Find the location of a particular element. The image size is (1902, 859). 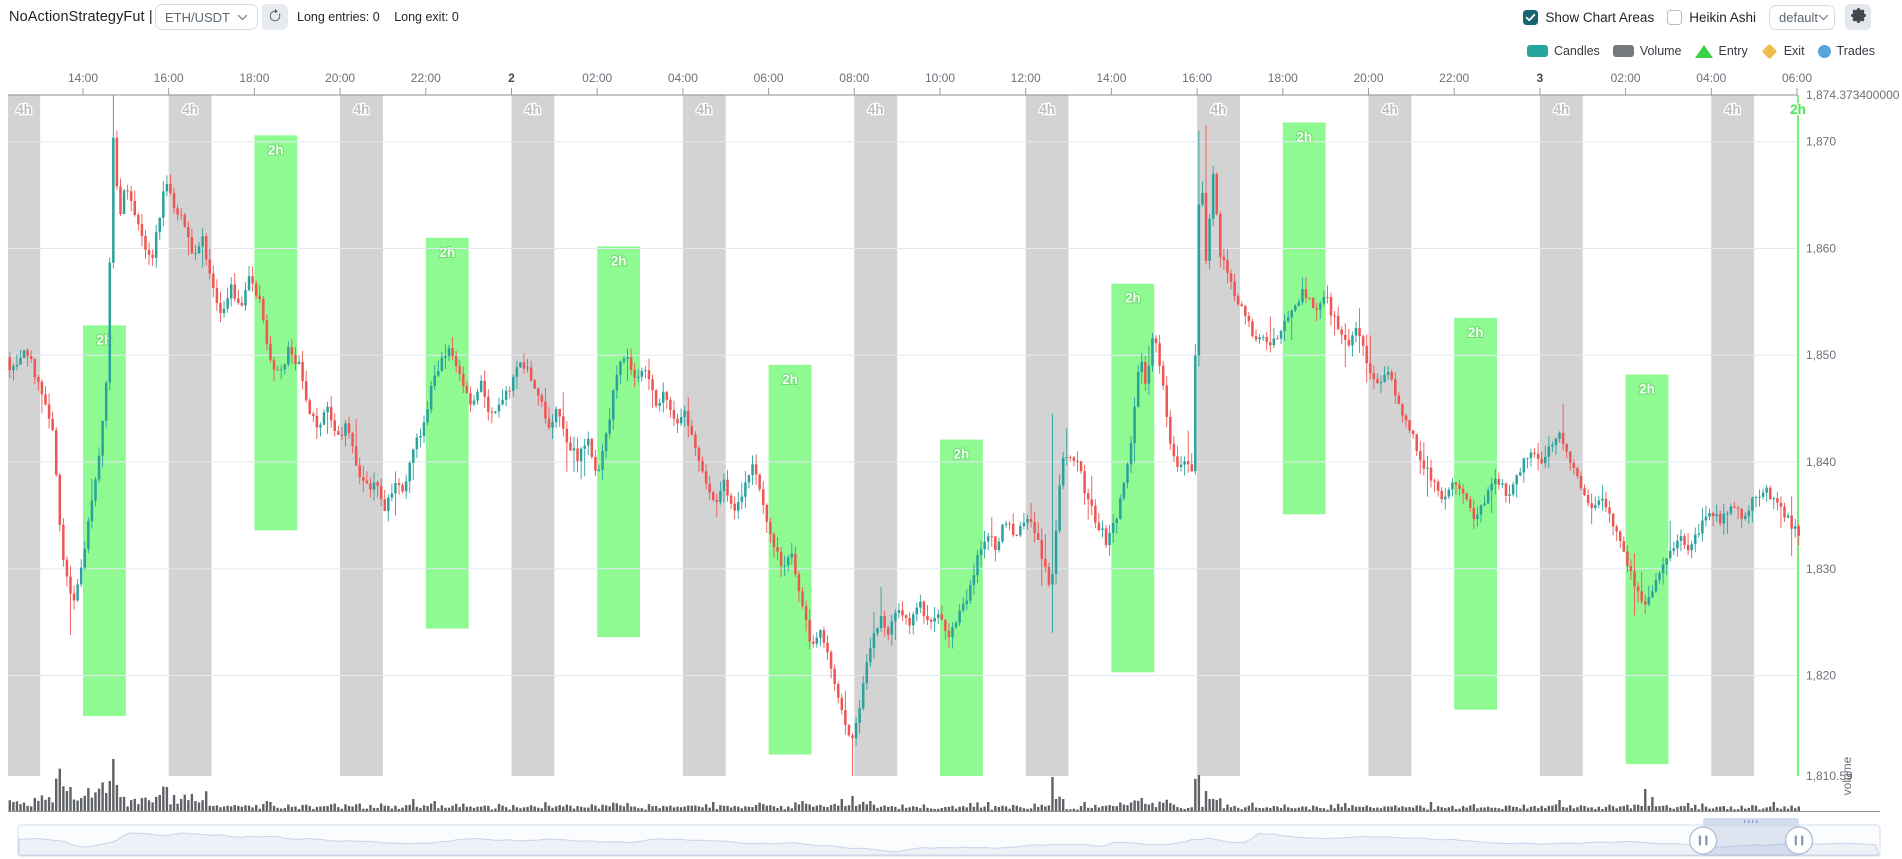

refresh-icon is located at coordinates (275, 17).